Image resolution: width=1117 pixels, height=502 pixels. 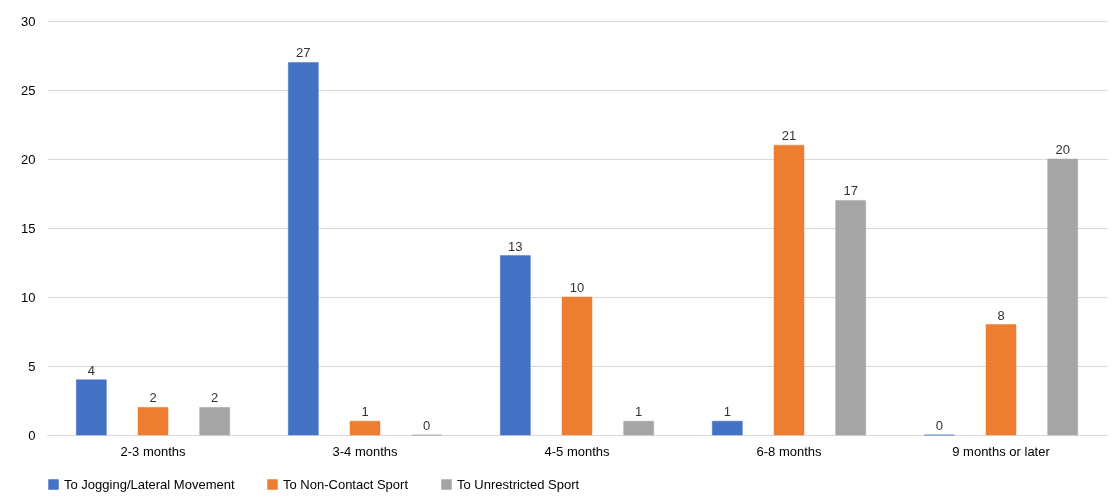 What do you see at coordinates (28, 228) in the screenshot?
I see `y-tick-label: 15` at bounding box center [28, 228].